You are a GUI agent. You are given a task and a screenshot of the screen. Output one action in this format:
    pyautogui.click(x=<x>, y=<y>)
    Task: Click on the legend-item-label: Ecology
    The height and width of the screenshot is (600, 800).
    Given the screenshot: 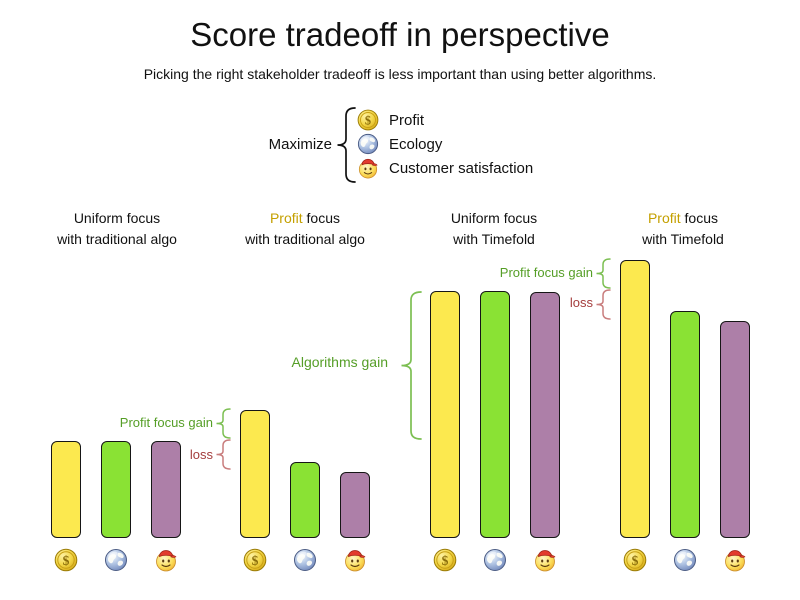 What is the action you would take?
    pyautogui.click(x=416, y=144)
    